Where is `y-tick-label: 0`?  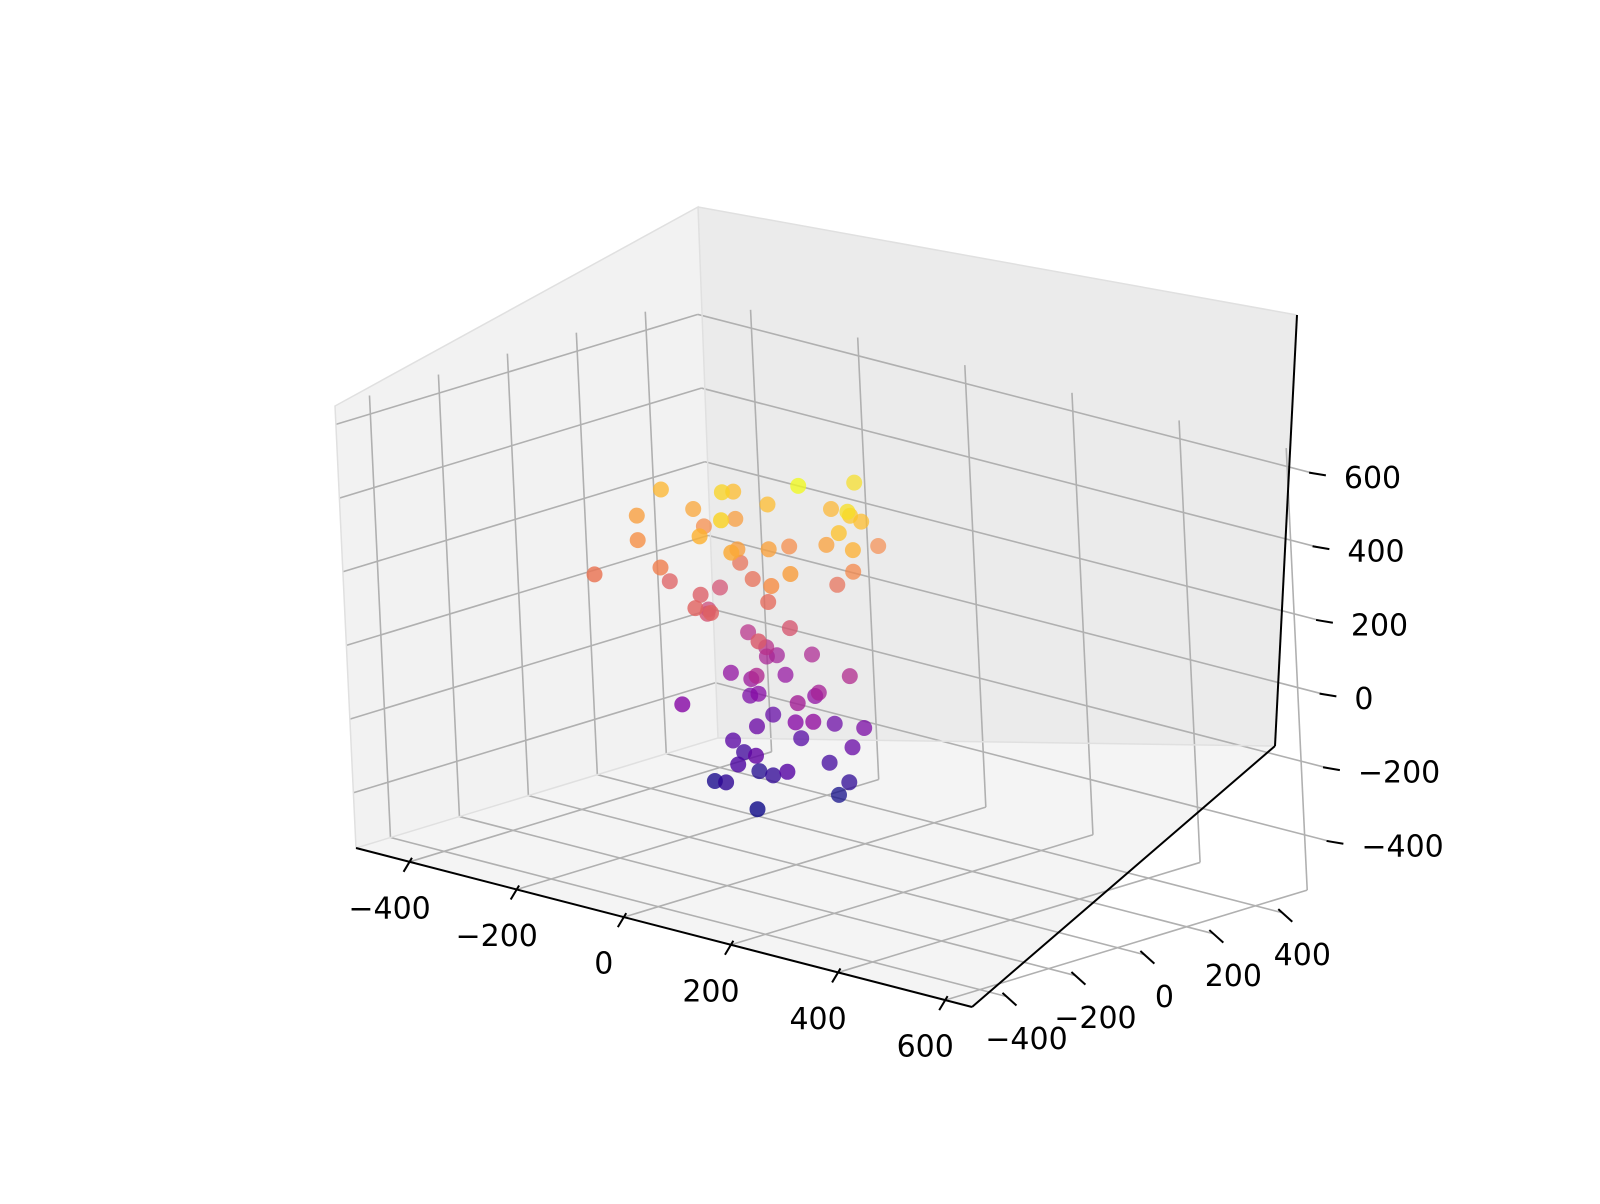 y-tick-label: 0 is located at coordinates (1164, 997).